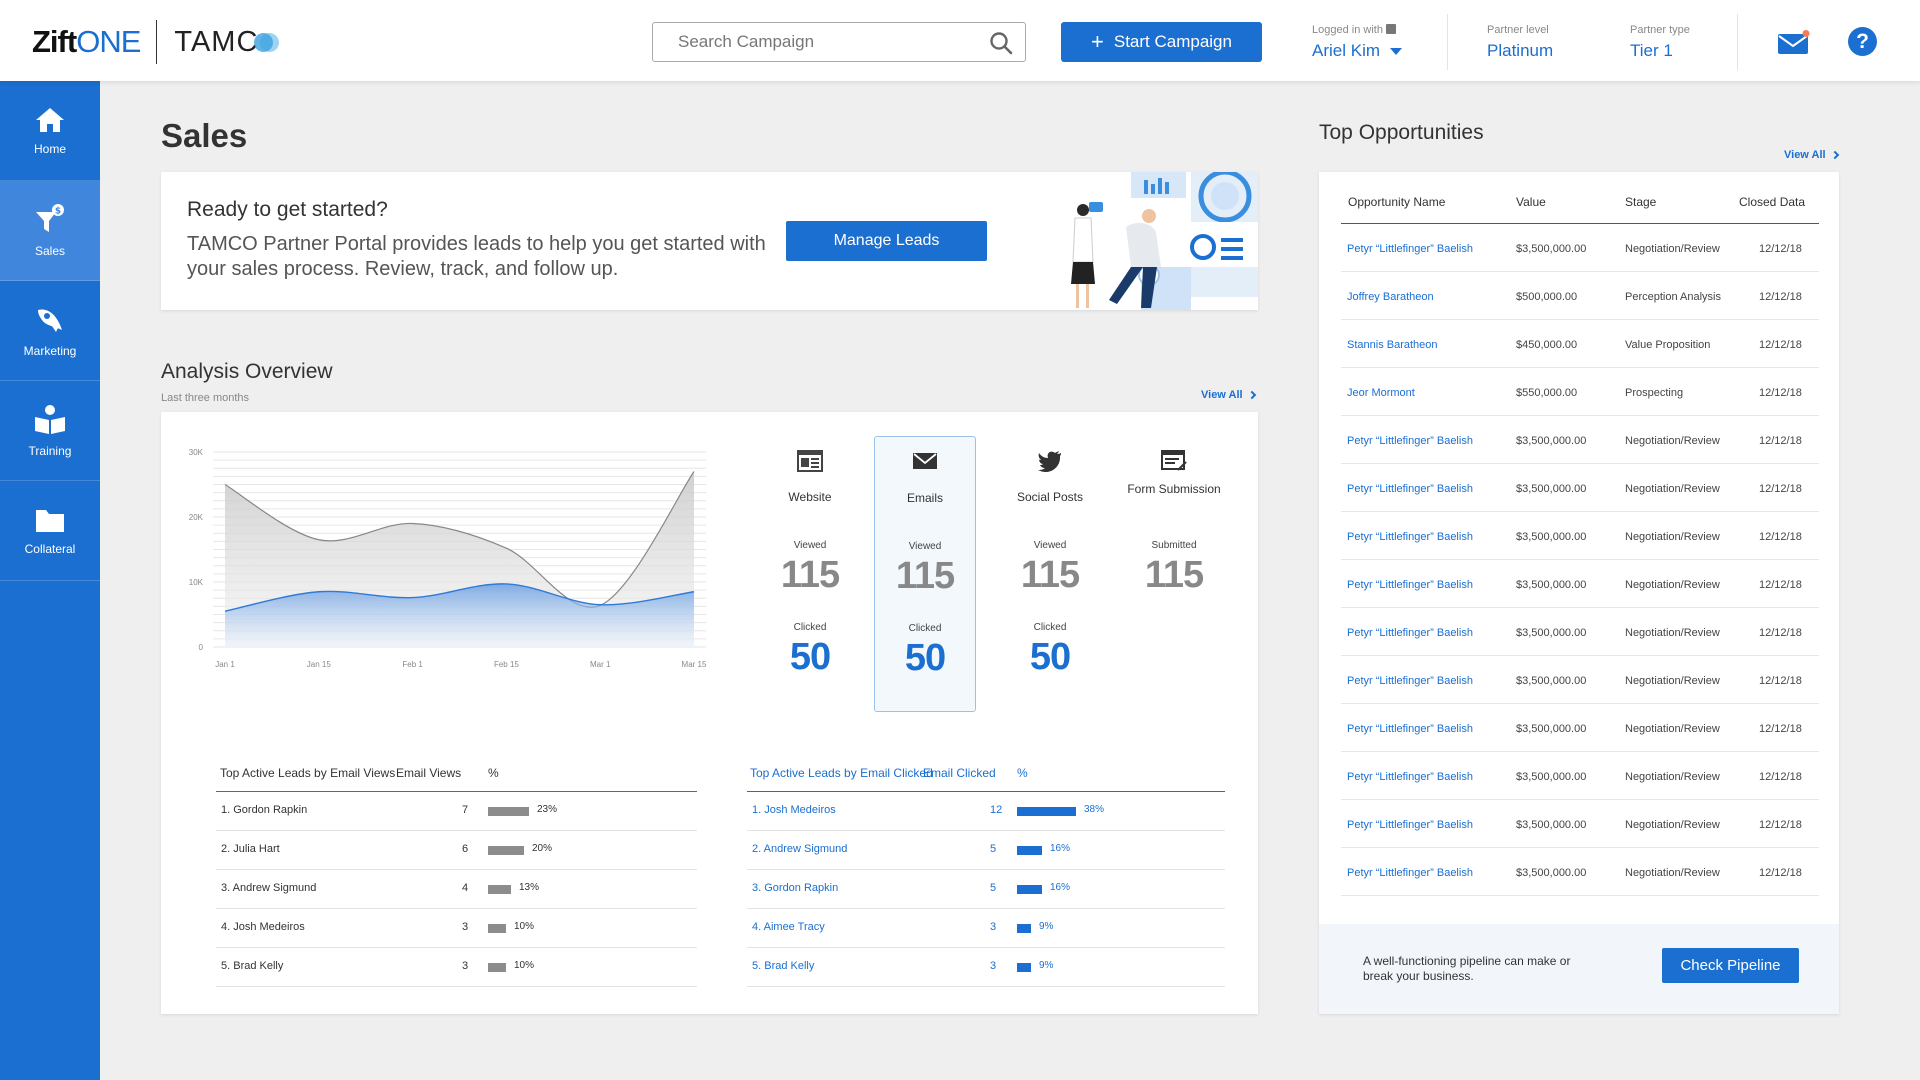  What do you see at coordinates (204, 135) in the screenshot?
I see `page-title: Sales` at bounding box center [204, 135].